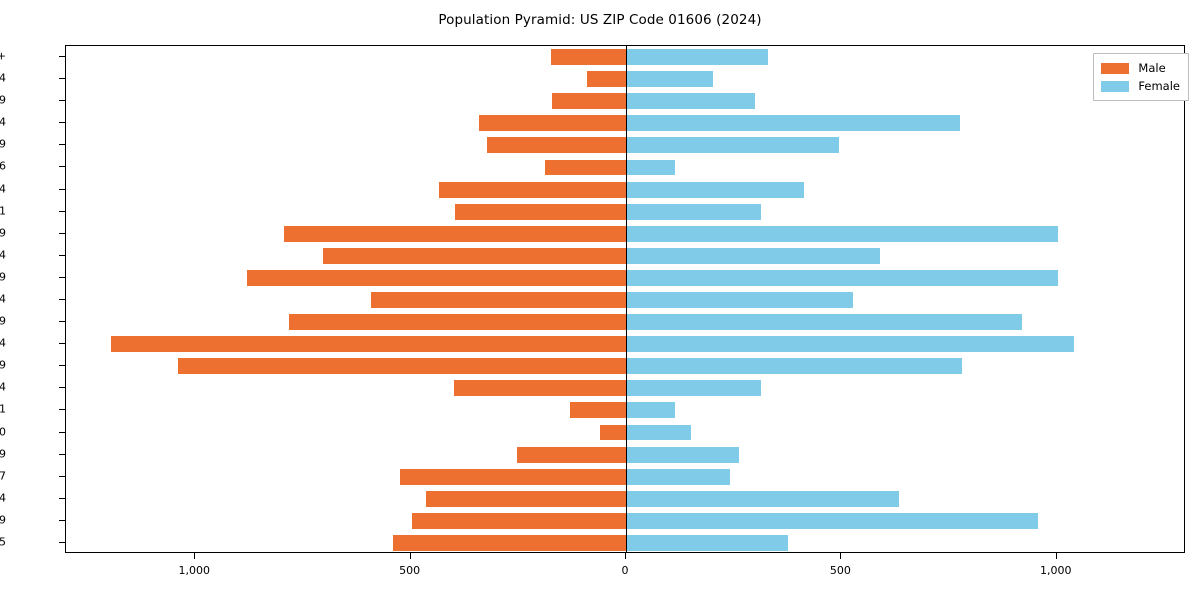 This screenshot has height=600, width=1200. Describe the element at coordinates (3, 542) in the screenshot. I see `y-axis-tick-label: Under 5` at that location.